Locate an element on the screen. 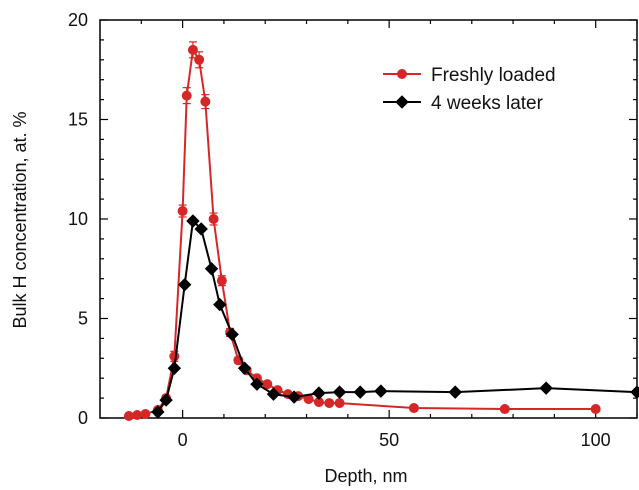 The image size is (639, 490). y-axis-title: Bulk H concentration, at. % is located at coordinates (20, 219).